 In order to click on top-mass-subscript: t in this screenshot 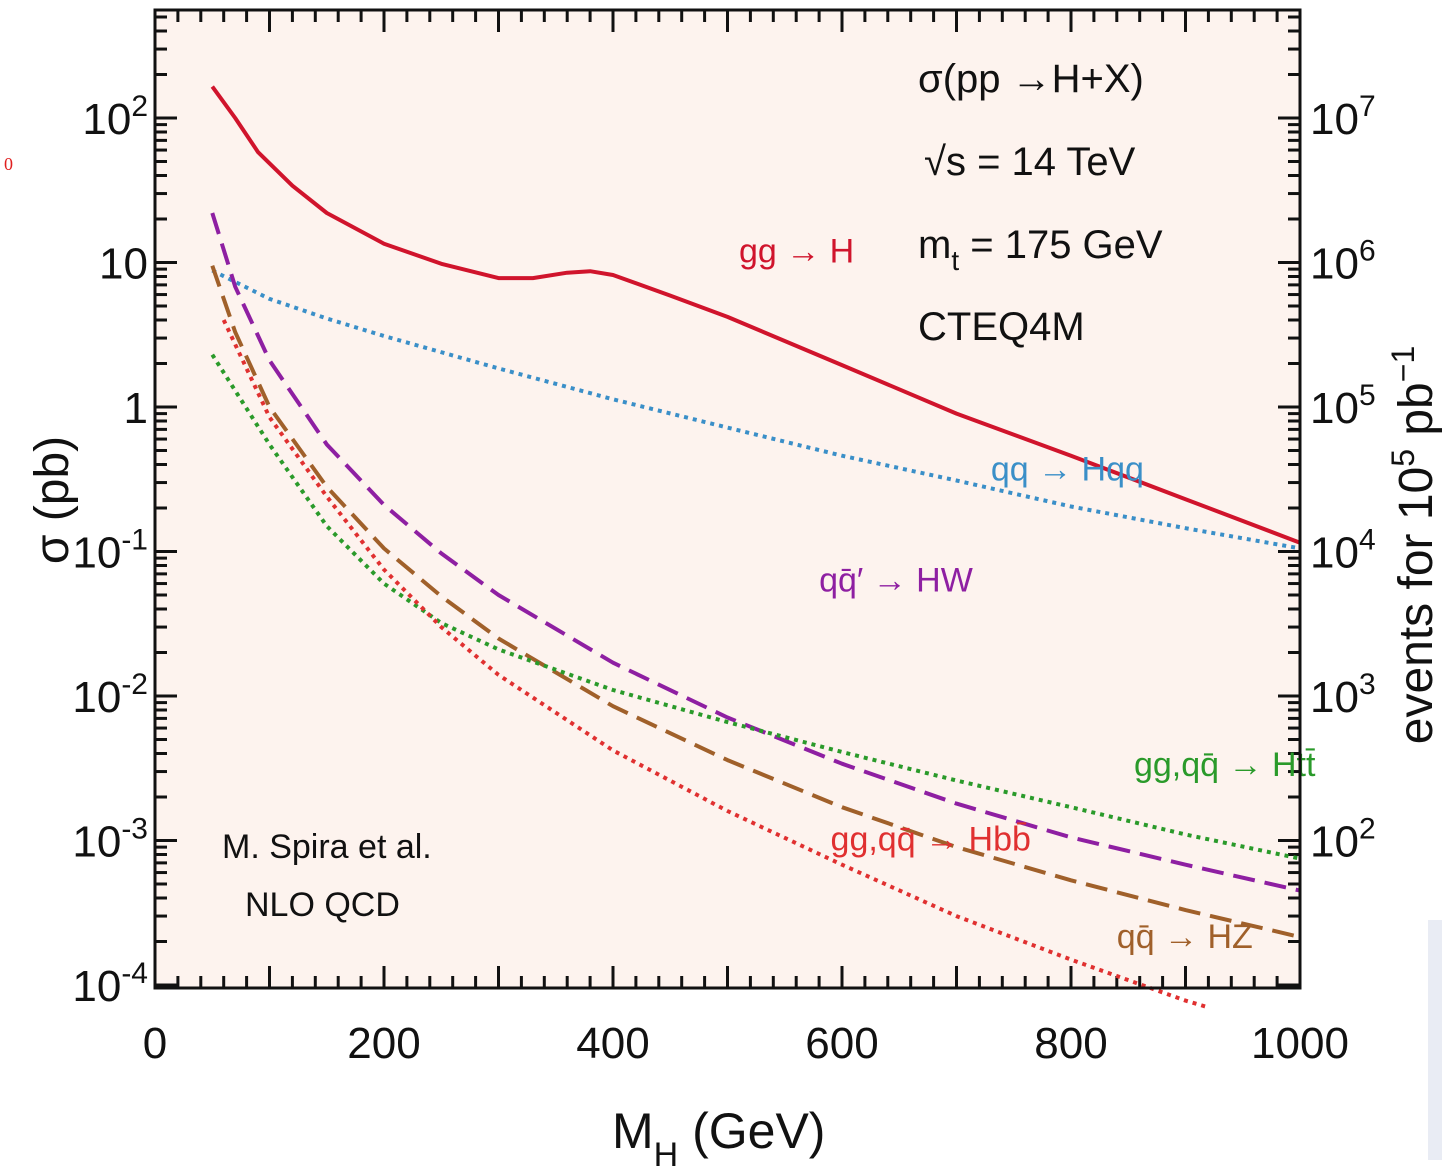, I will do `click(955, 260)`.